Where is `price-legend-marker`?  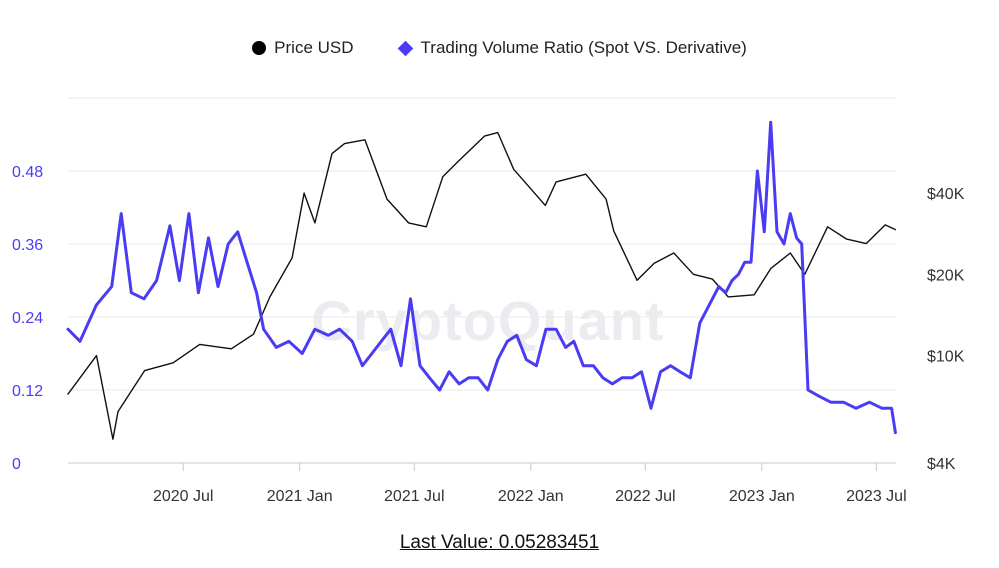 price-legend-marker is located at coordinates (259, 48).